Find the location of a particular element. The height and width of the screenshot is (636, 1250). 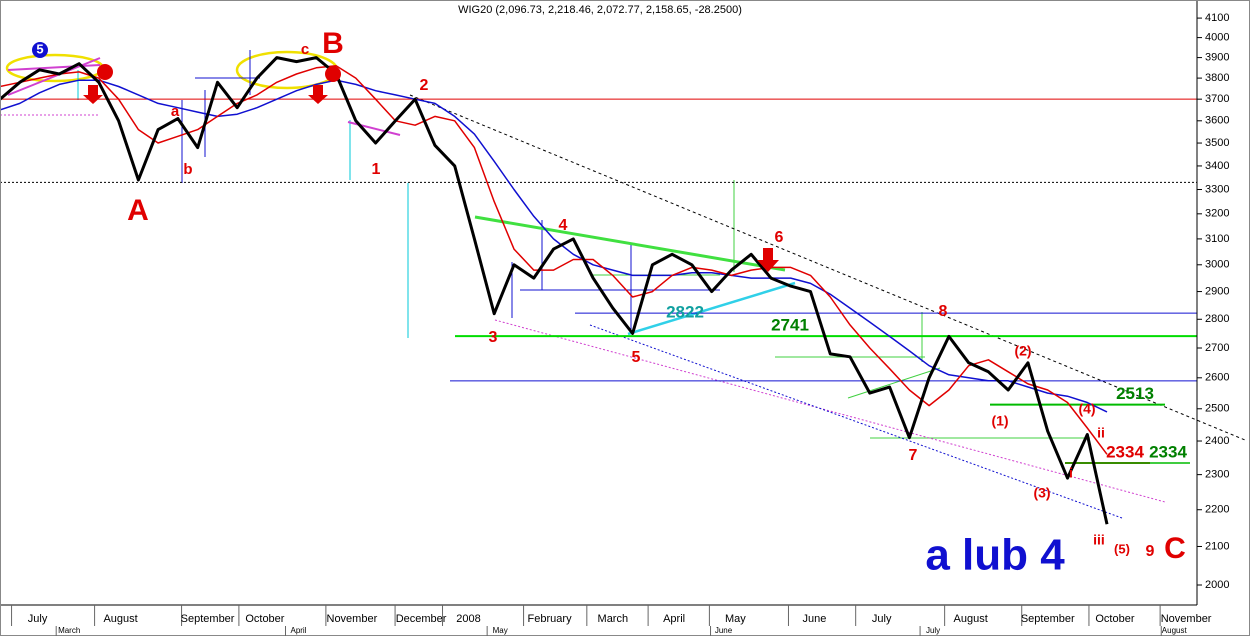

x-tick-label: March is located at coordinates (613, 619).